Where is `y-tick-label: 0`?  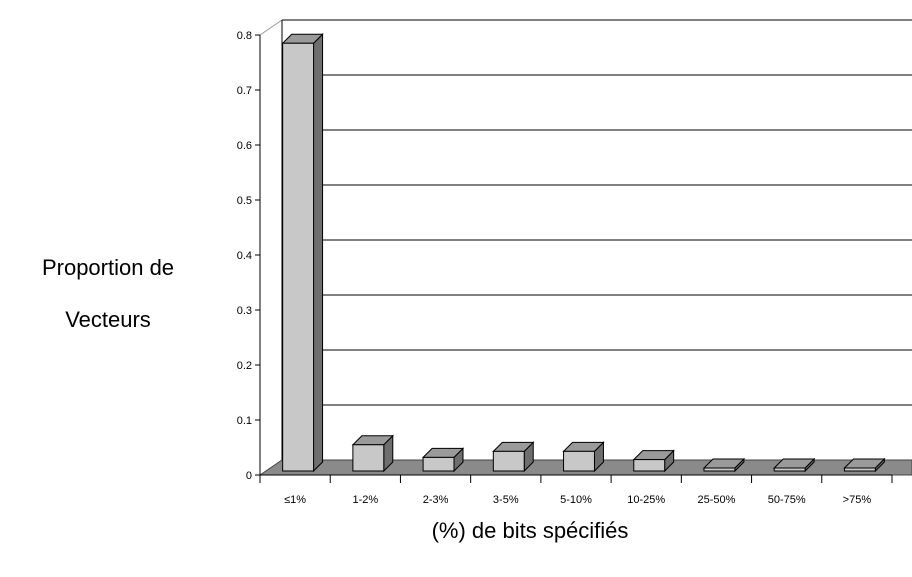 y-tick-label: 0 is located at coordinates (249, 476).